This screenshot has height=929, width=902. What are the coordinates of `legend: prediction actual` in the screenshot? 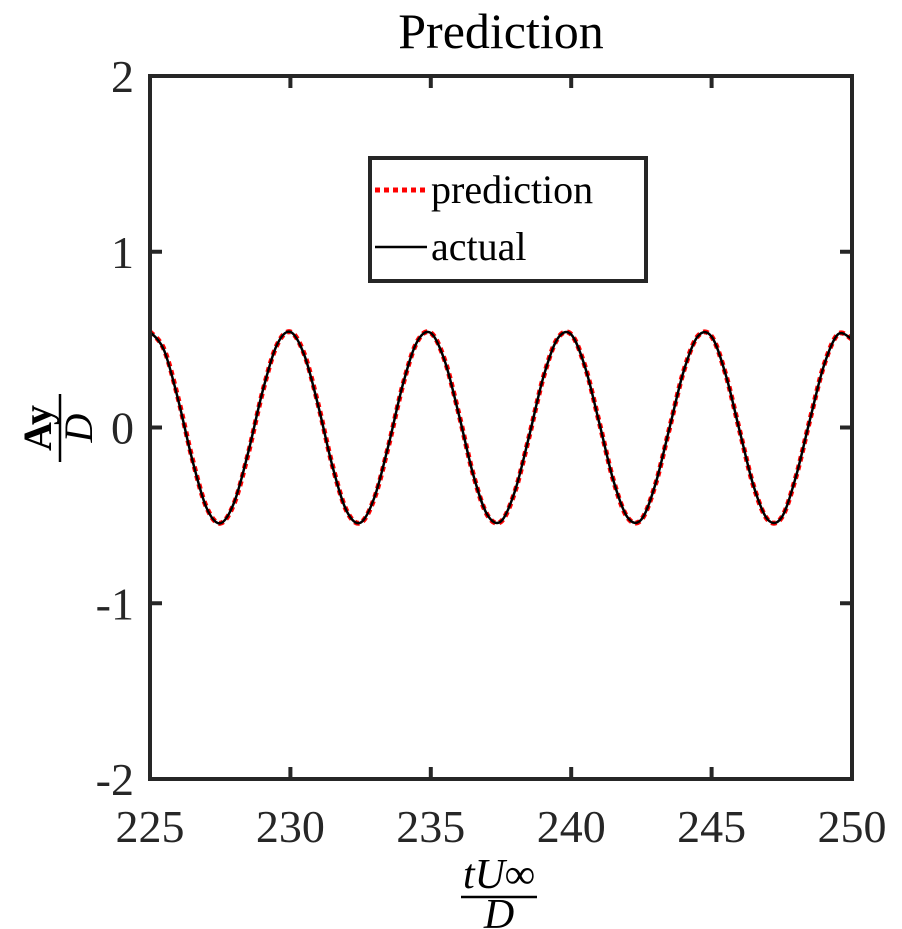 It's located at (508, 219).